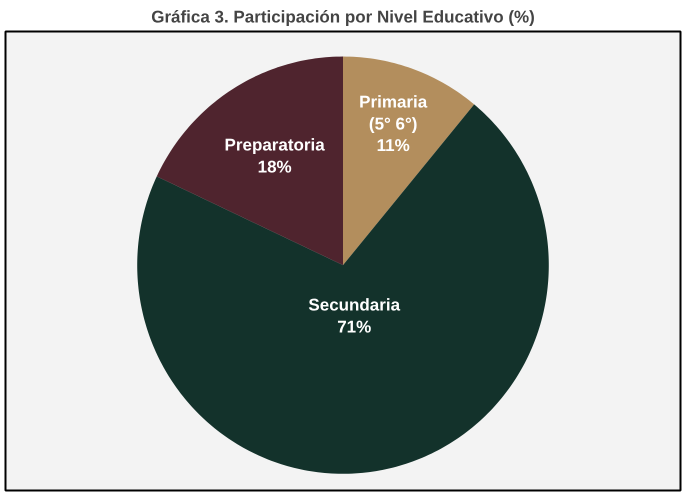 This screenshot has width=685, height=495. What do you see at coordinates (393, 146) in the screenshot?
I see `data-label: 11%` at bounding box center [393, 146].